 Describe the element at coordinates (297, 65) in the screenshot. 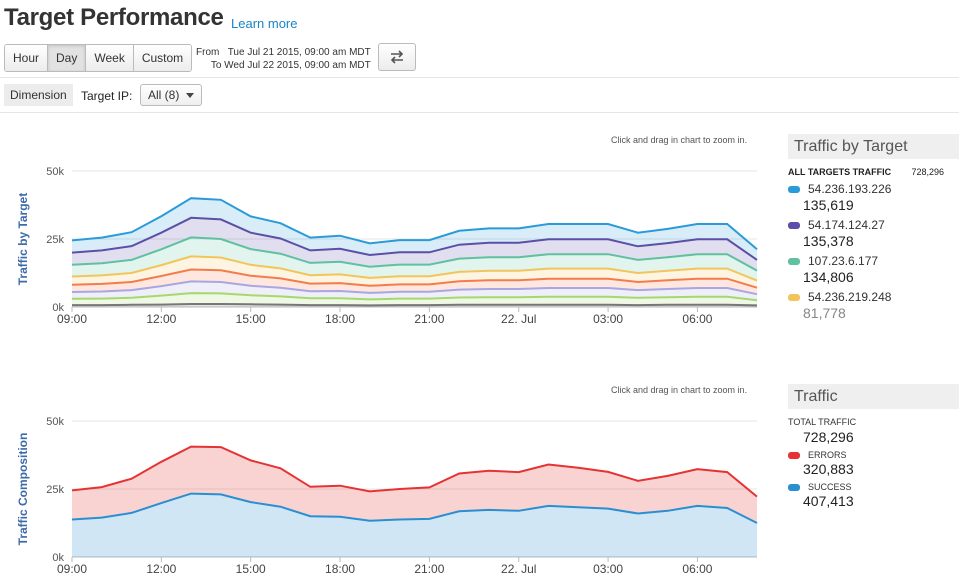

I see `to-date: Wed Jul 22 2015, 09:00 am MDT` at that location.